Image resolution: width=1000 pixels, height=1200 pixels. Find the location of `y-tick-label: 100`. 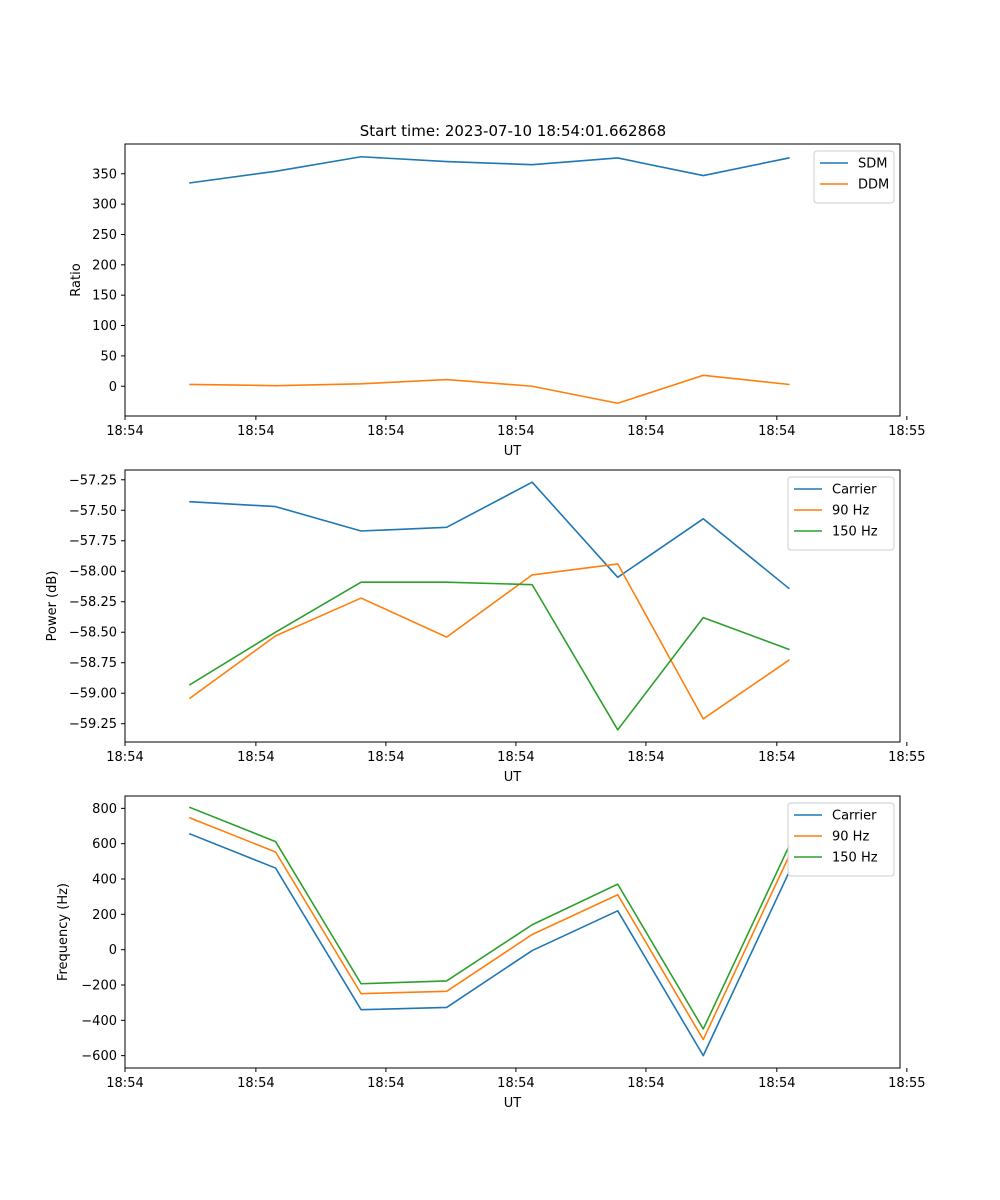

y-tick-label: 100 is located at coordinates (104, 326).